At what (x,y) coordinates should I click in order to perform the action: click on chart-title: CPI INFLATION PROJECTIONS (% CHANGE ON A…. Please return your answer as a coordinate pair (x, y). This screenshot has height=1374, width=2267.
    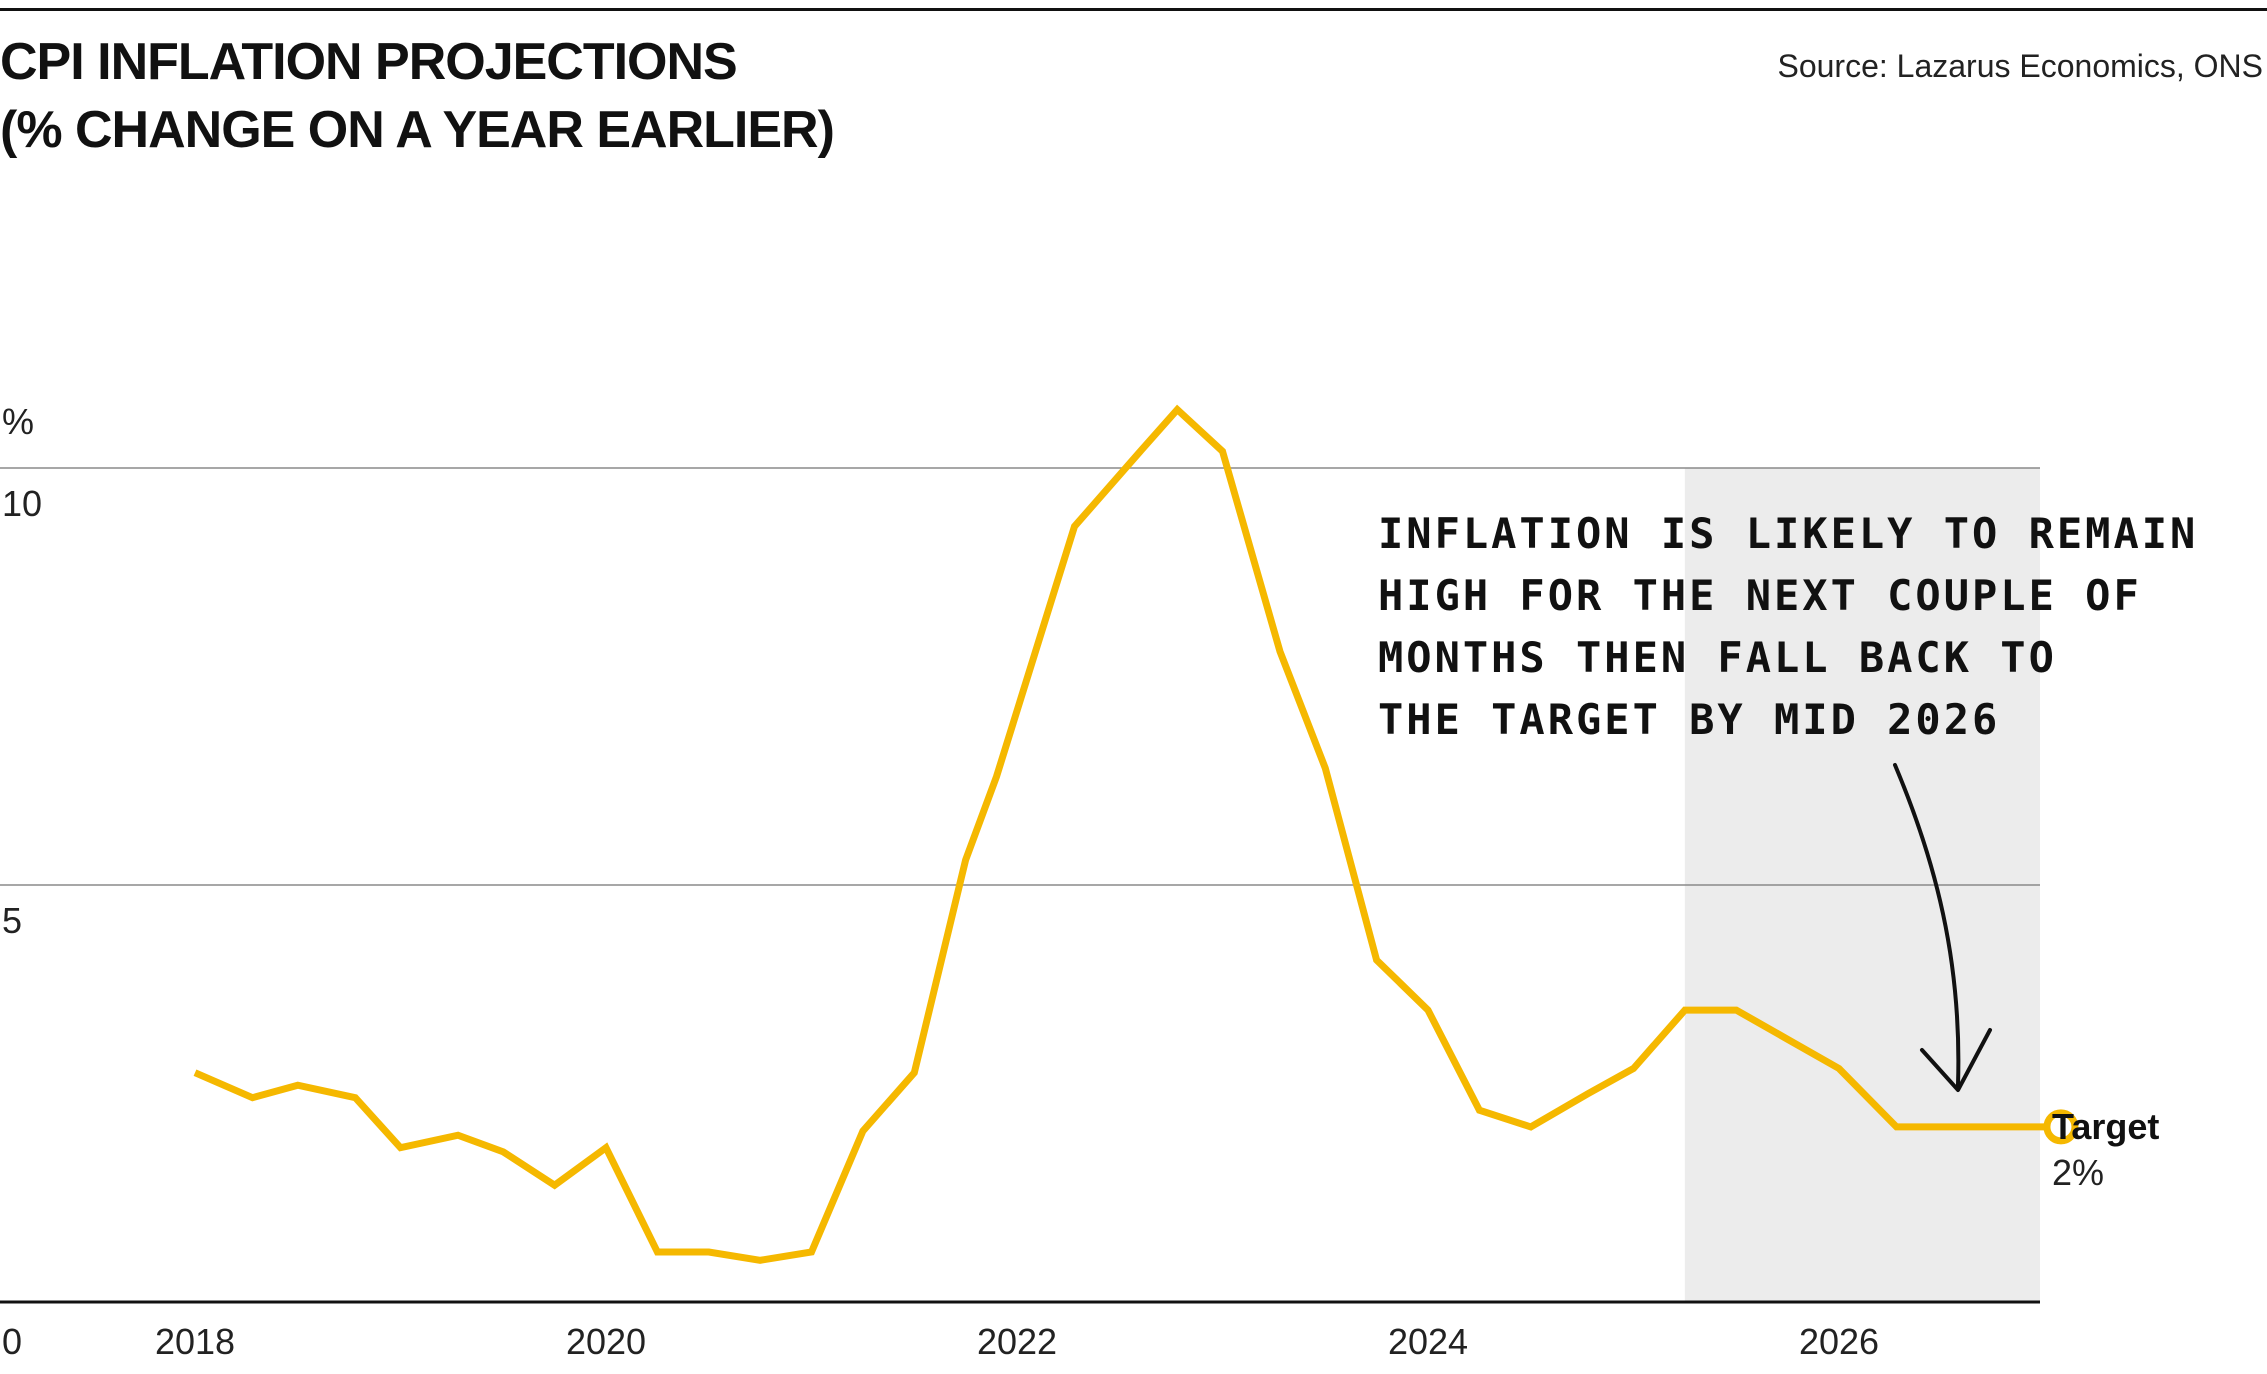
    Looking at the image, I should click on (417, 96).